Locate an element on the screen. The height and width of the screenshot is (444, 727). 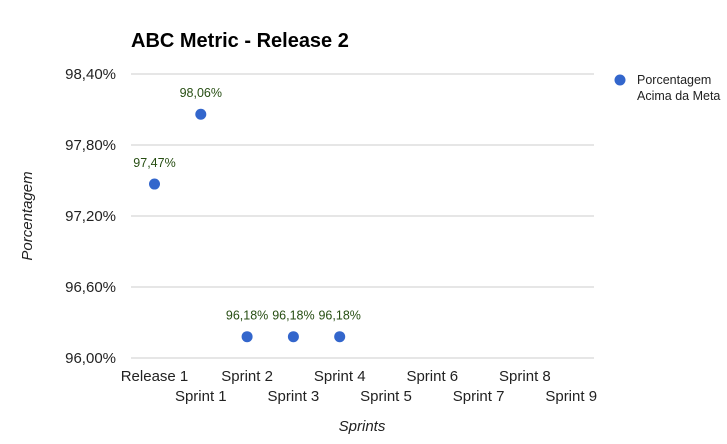
legend-line-2: Acima da Meta is located at coordinates (678, 96).